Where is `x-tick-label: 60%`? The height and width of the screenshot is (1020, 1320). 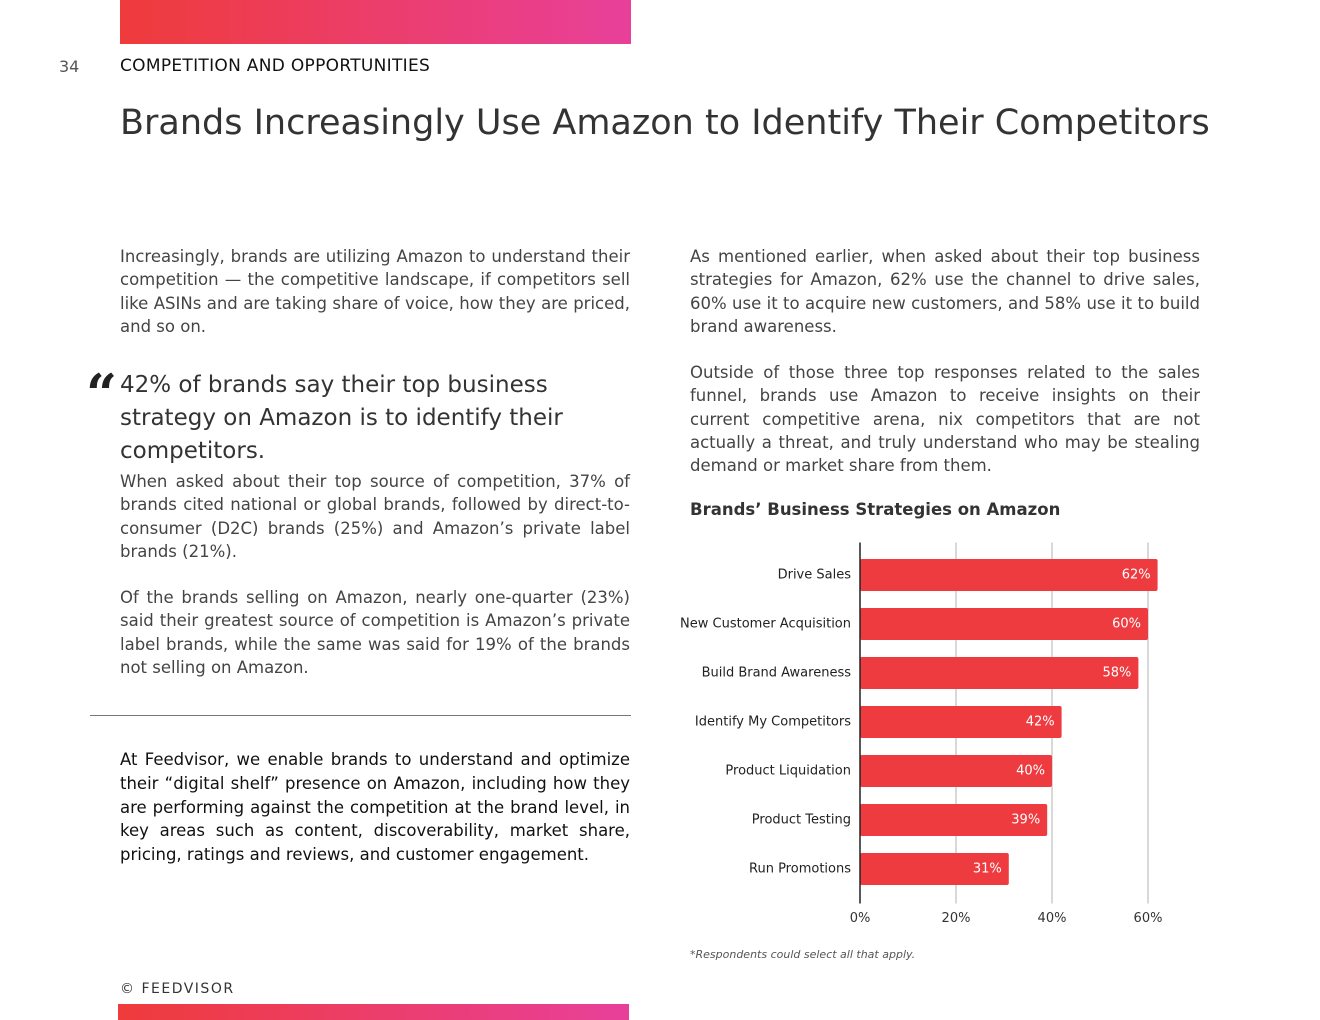 x-tick-label: 60% is located at coordinates (1148, 918).